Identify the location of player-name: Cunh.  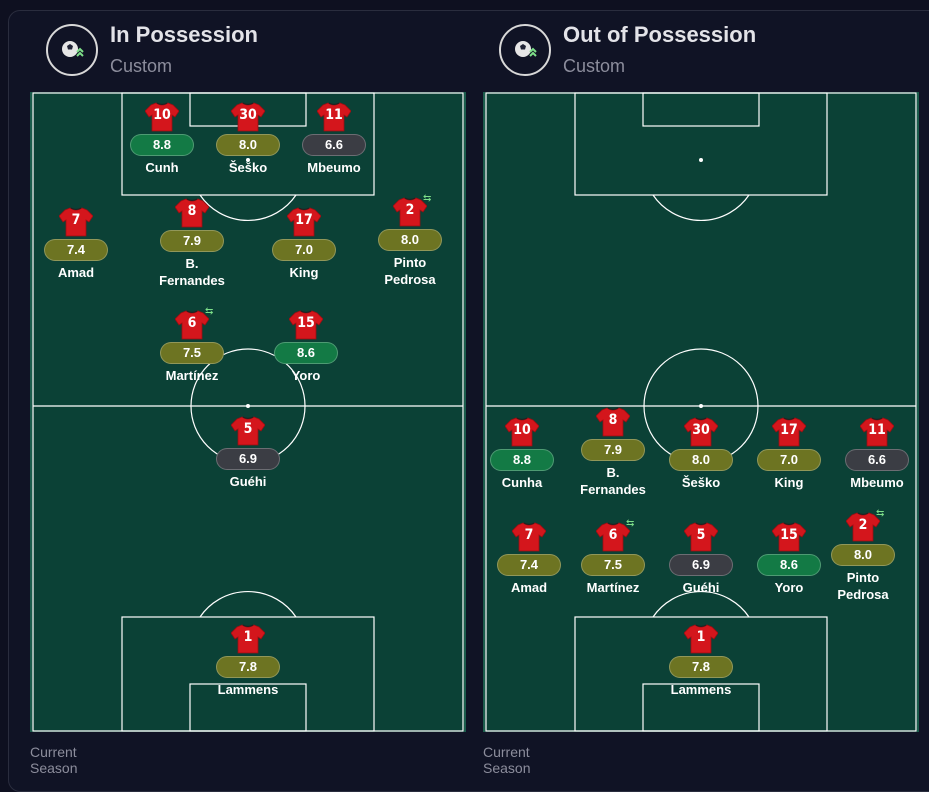
(162, 167).